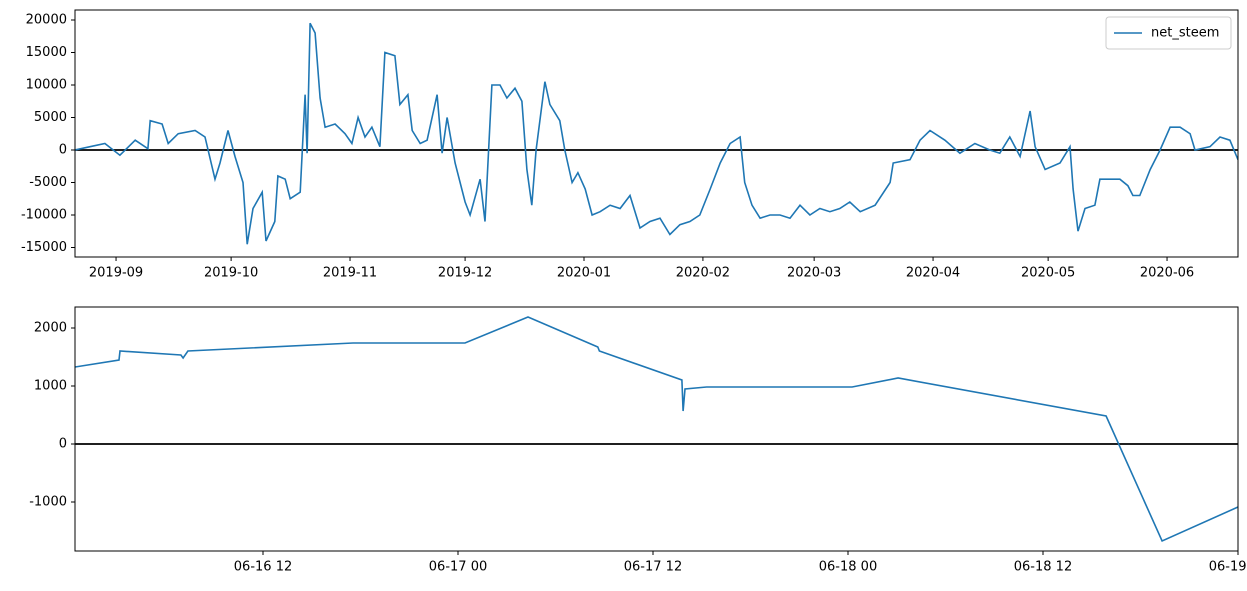 Image resolution: width=1247 pixels, height=591 pixels. I want to click on x-tick-label: 06-17 00, so click(458, 567).